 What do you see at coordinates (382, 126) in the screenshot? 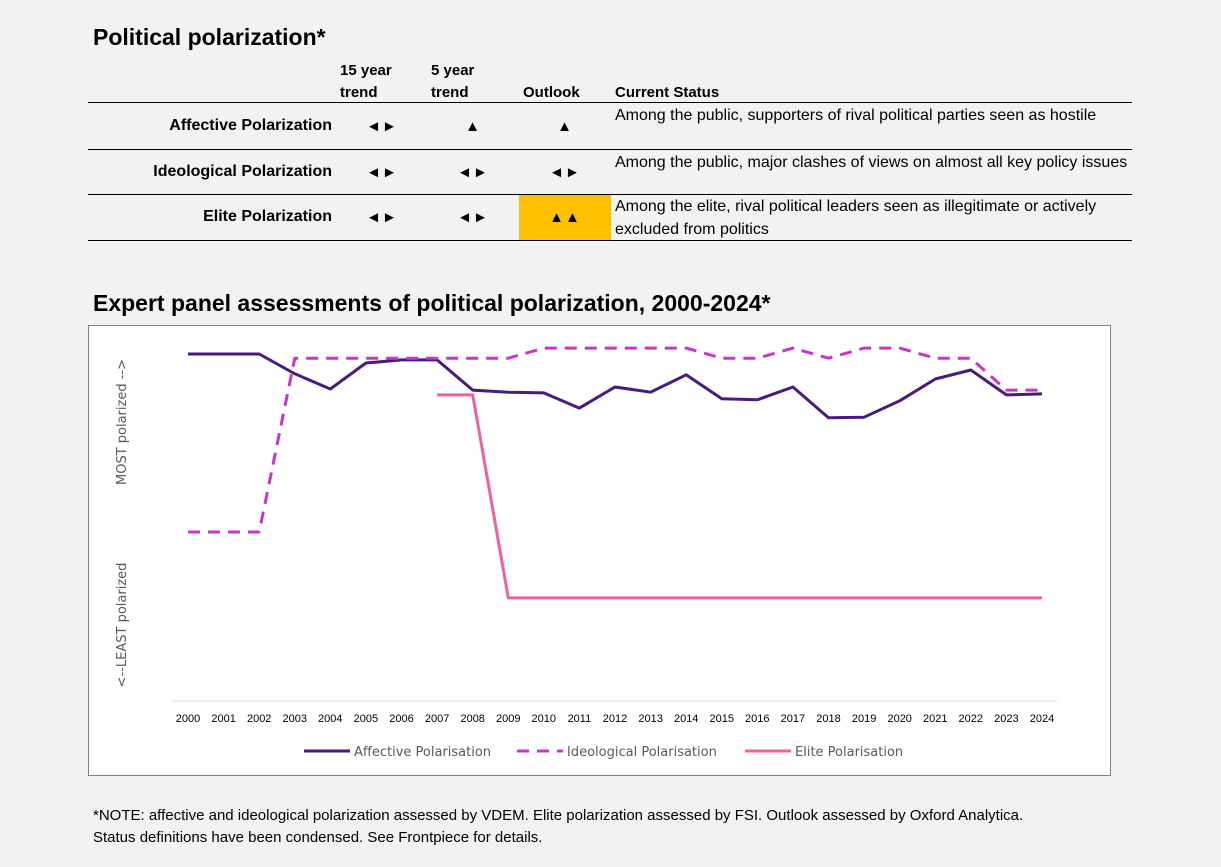
I see `trend-15-affective: ◄►` at bounding box center [382, 126].